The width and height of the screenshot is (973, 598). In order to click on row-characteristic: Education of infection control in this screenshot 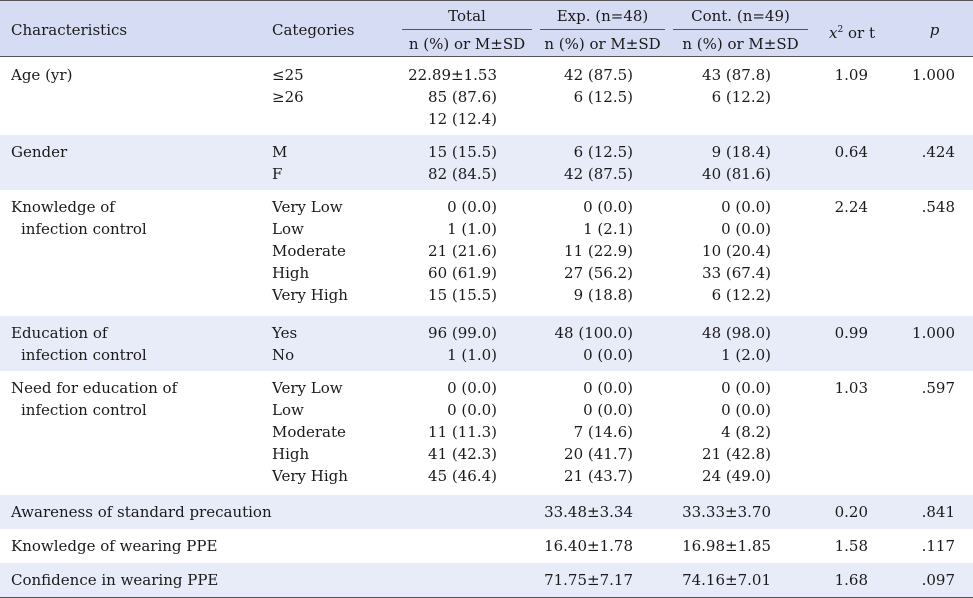, I will do `click(138, 344)`.